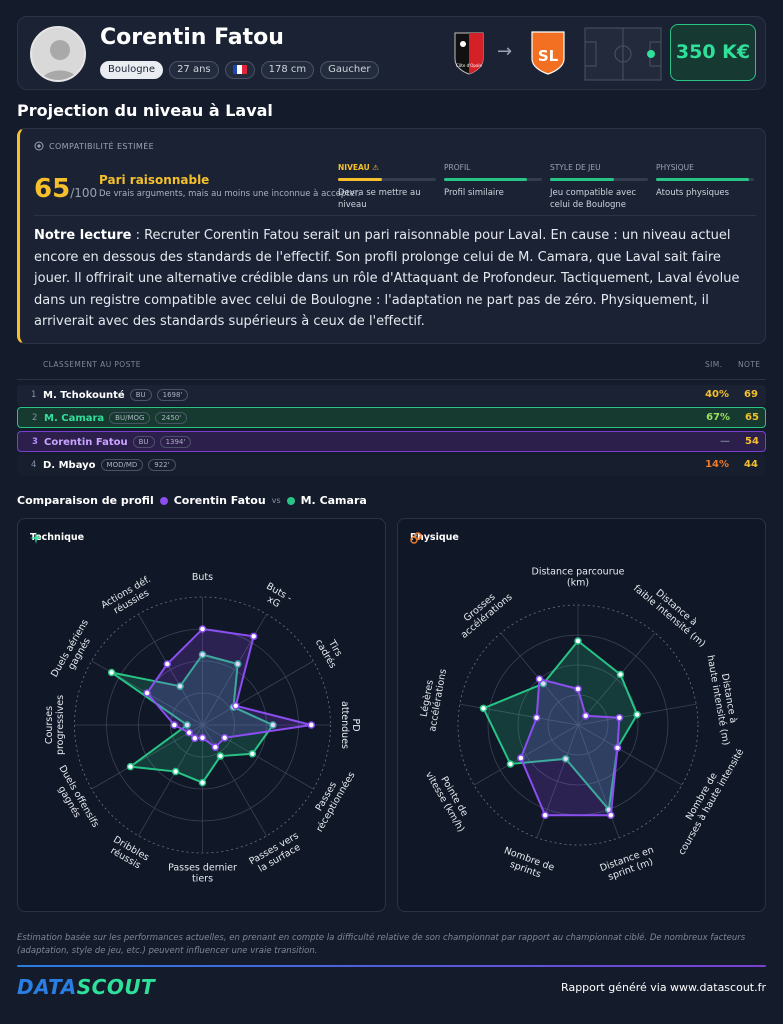 The width and height of the screenshot is (783, 1024). I want to click on radar-axis-label: Tirscadrés, so click(330, 651).